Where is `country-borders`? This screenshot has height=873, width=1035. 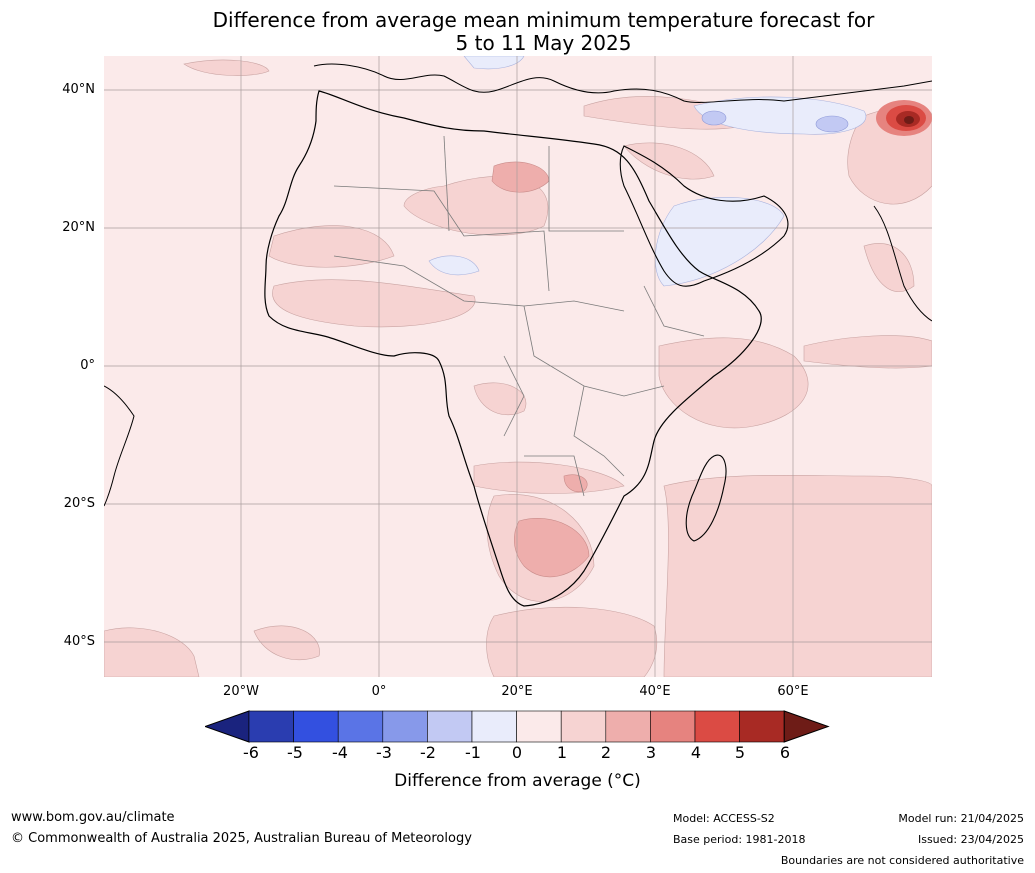 country-borders is located at coordinates (519, 316).